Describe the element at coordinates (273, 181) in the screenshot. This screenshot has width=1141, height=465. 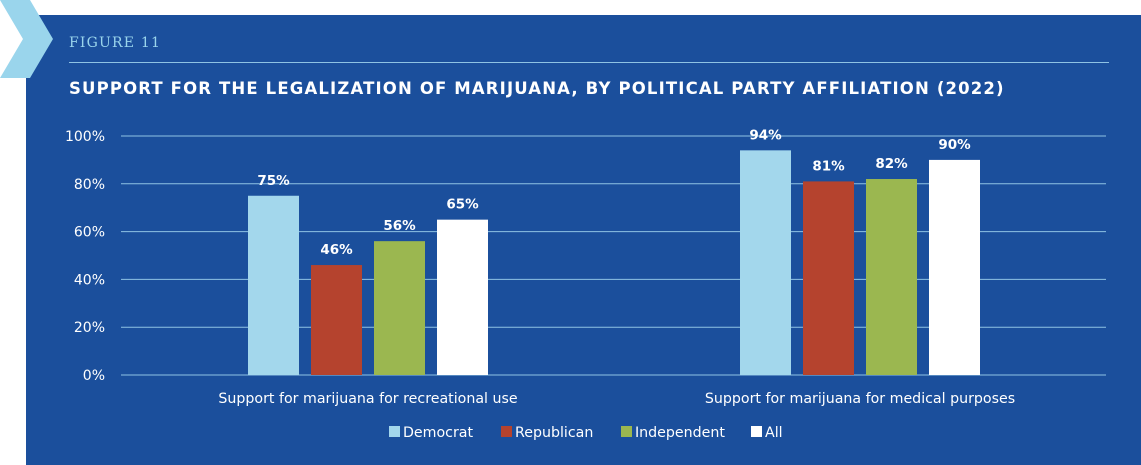
I see `data-label: 75%` at that location.